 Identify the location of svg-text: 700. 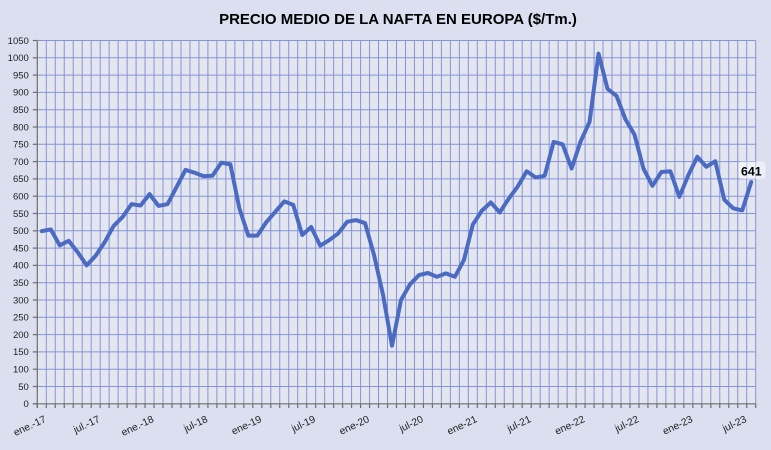
(21, 162).